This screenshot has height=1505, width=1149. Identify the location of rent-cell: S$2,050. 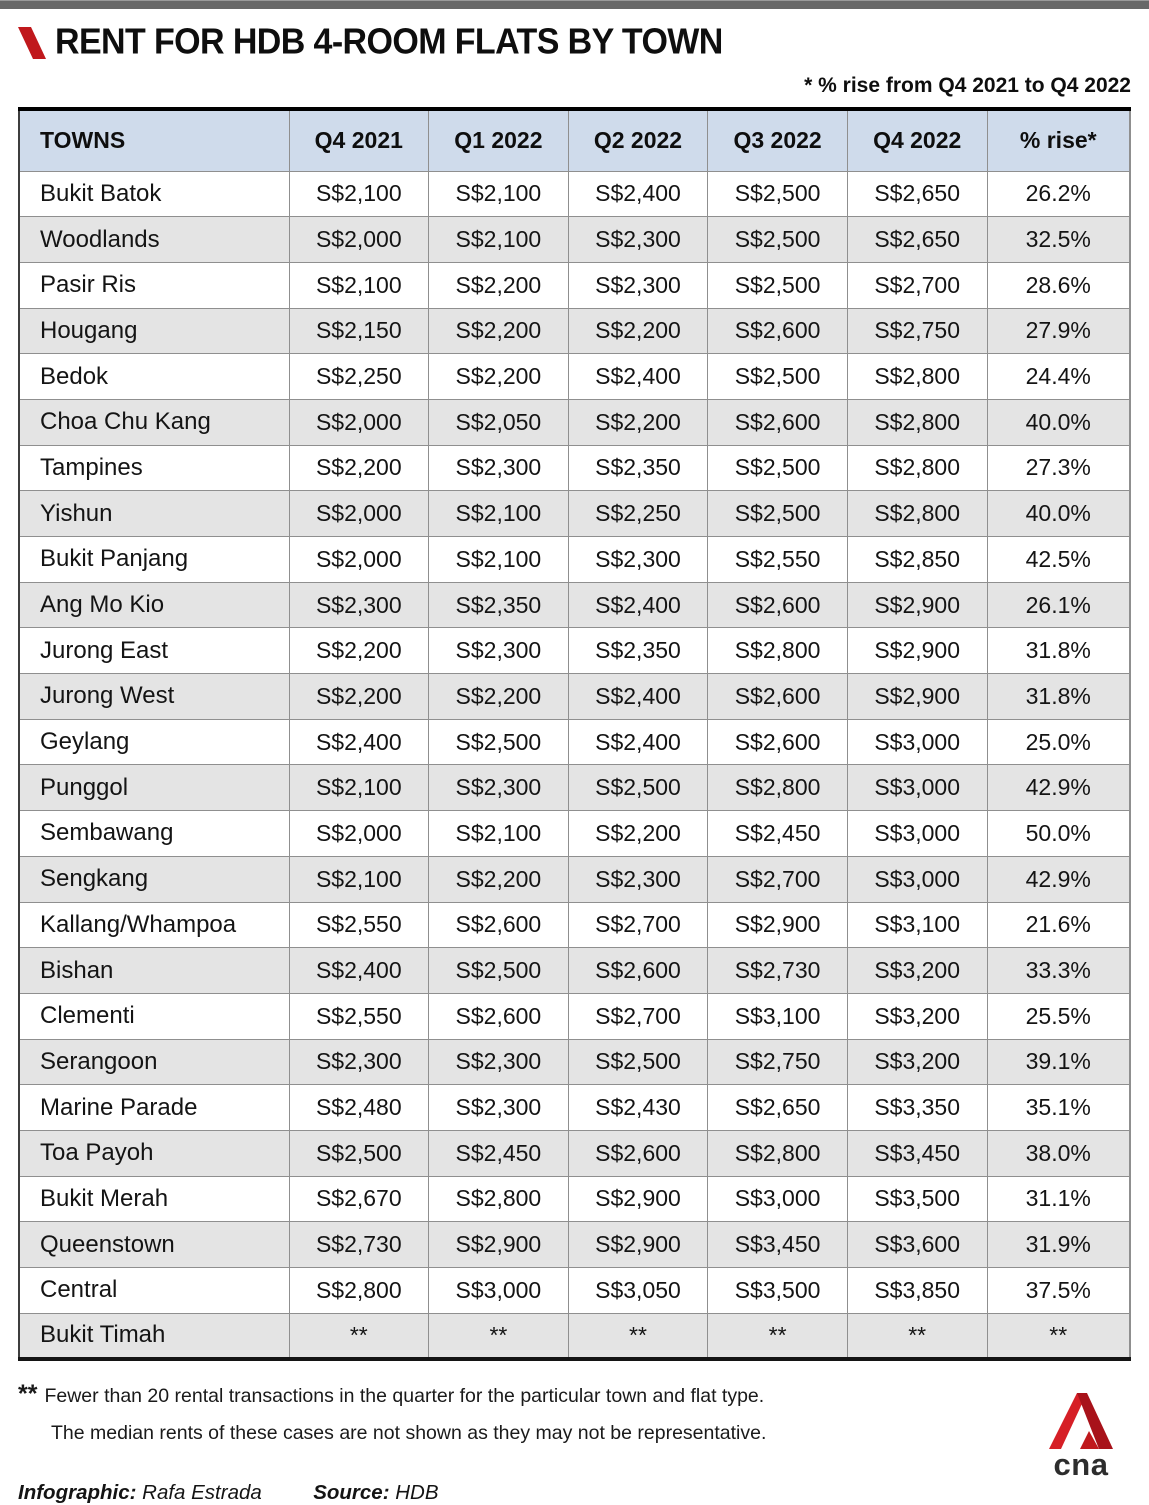
(498, 422).